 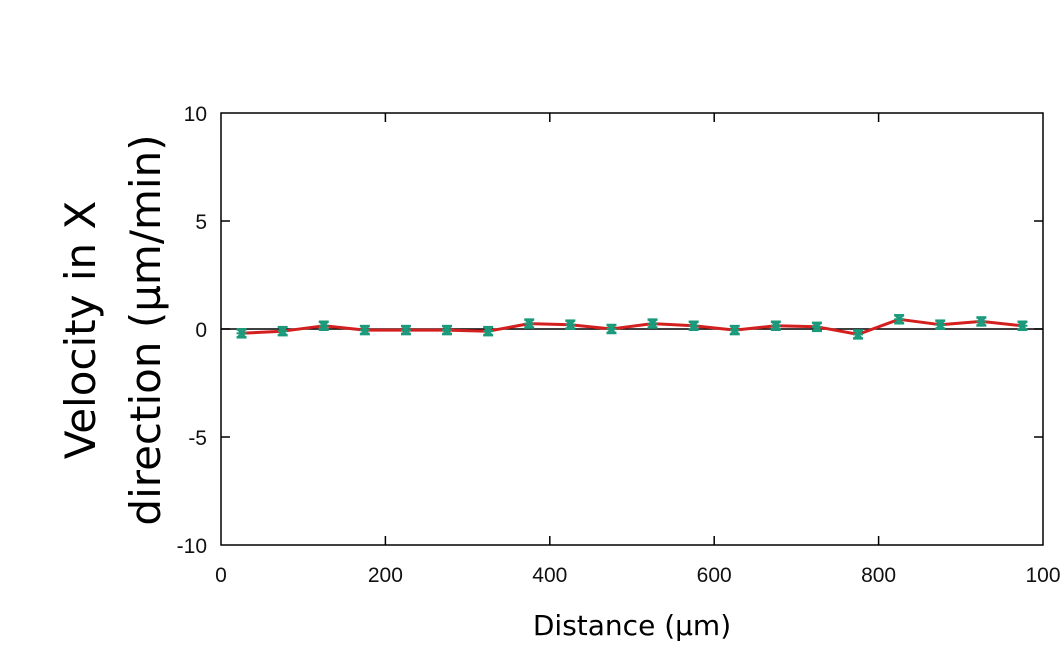 What do you see at coordinates (195, 114) in the screenshot?
I see `y-tick-label: 10` at bounding box center [195, 114].